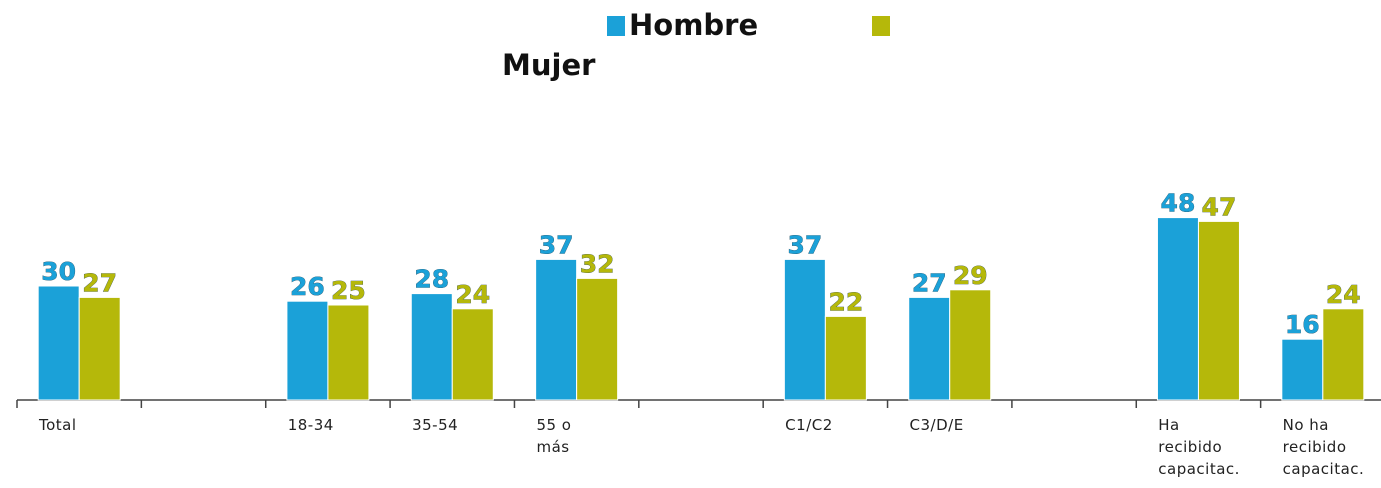 The height and width of the screenshot is (488, 1381). I want to click on data-label: 28, so click(431, 279).